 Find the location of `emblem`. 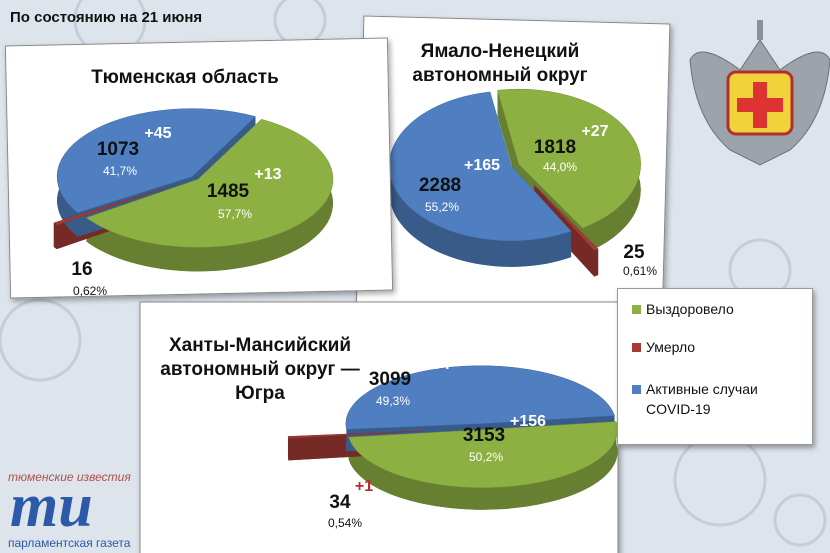

emblem is located at coordinates (759, 93).